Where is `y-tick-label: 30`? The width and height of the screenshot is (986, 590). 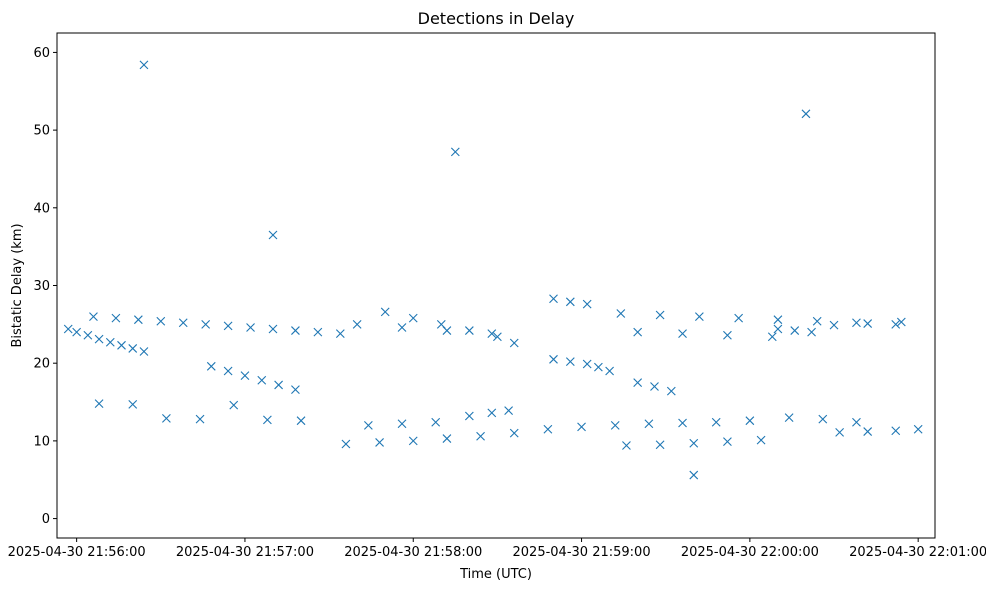
y-tick-label: 30 is located at coordinates (41, 286).